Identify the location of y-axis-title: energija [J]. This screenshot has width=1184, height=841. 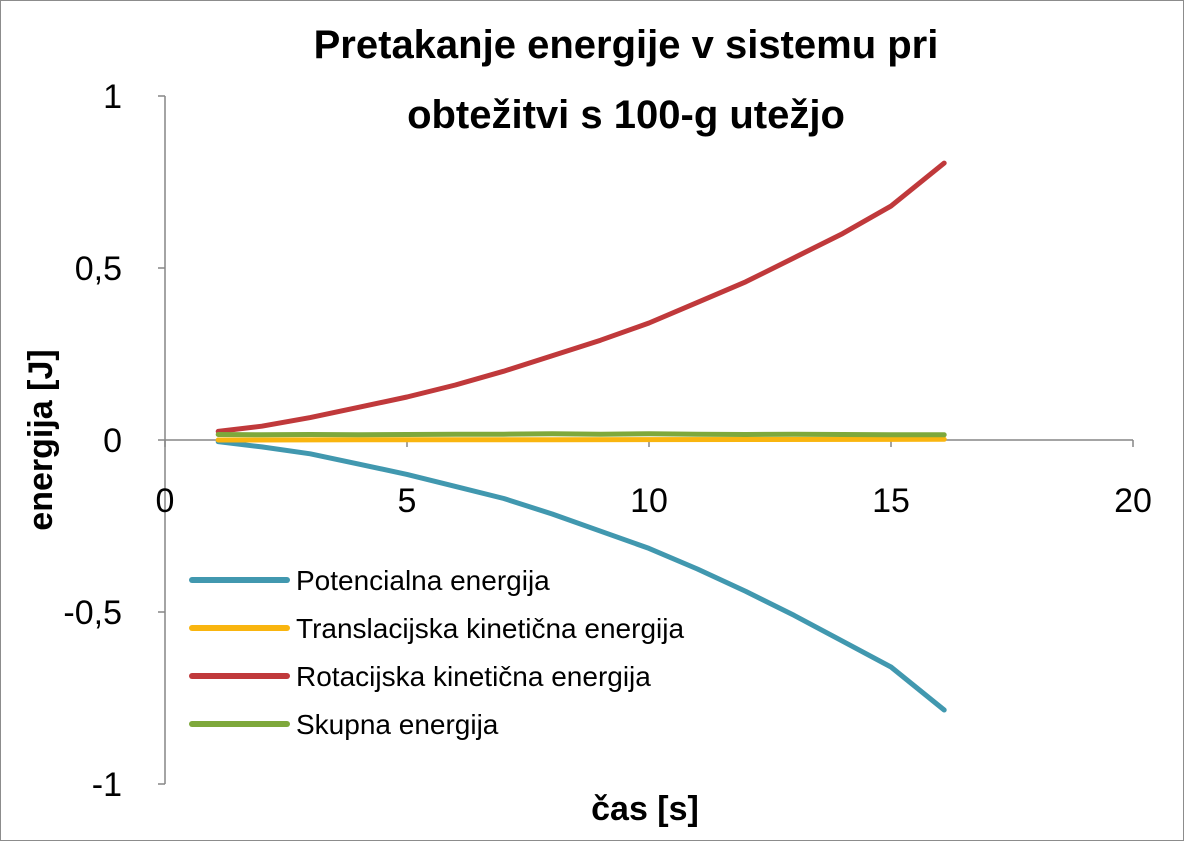
(41, 439).